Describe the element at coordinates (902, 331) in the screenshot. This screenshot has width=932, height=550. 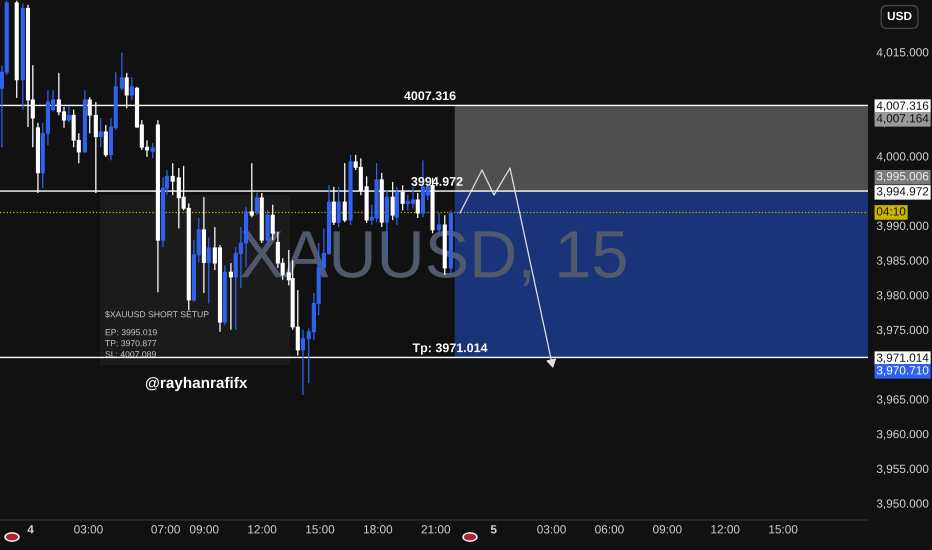
I see `y-tick-label: 3,975.000` at that location.